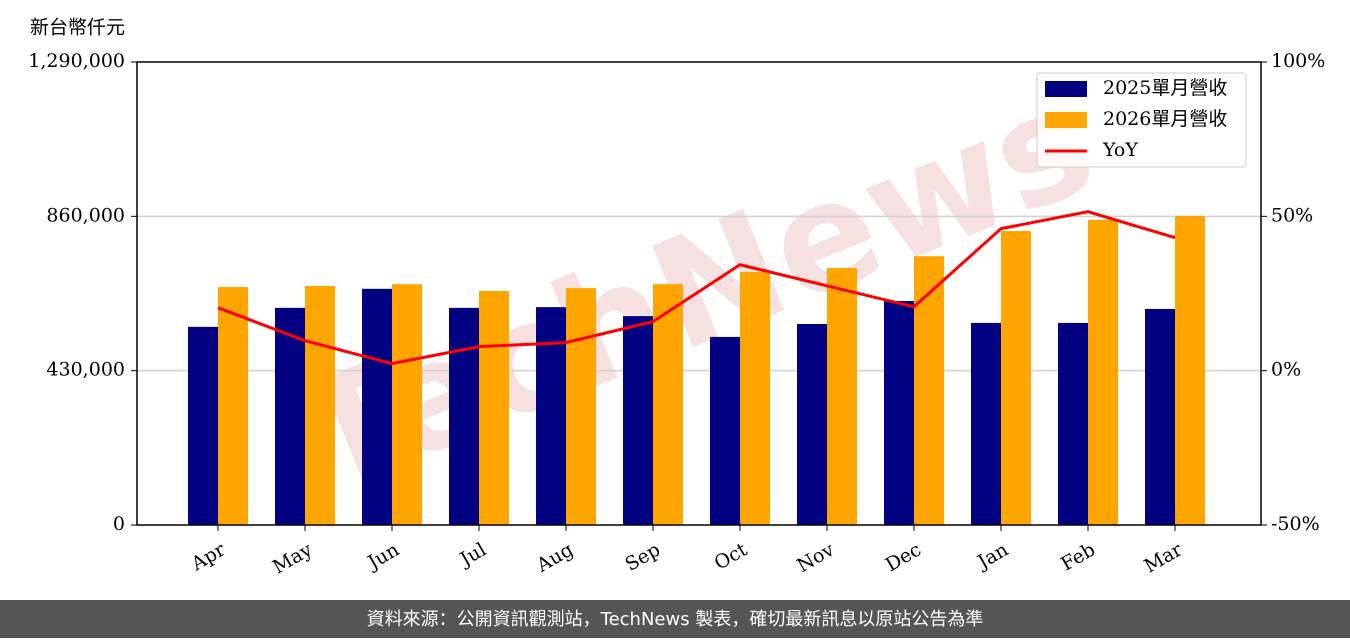 The height and width of the screenshot is (642, 1350). Describe the element at coordinates (292, 558) in the screenshot. I see `x-tick-label: May` at that location.